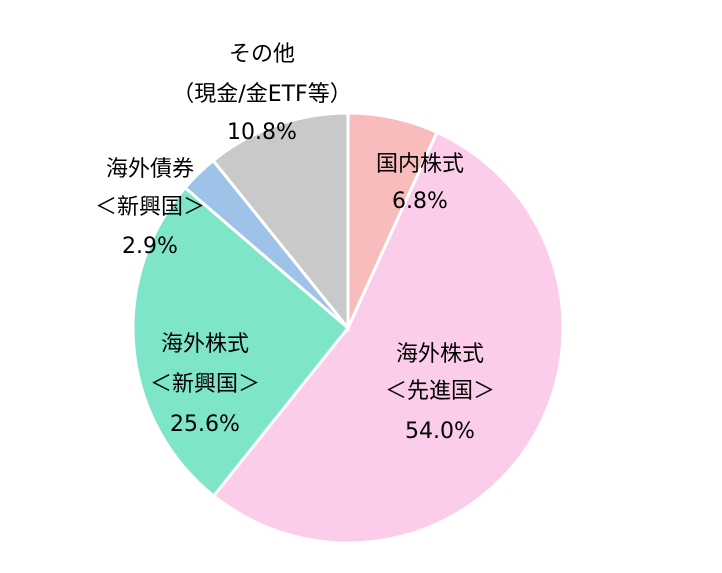 This screenshot has width=722, height=573. Describe the element at coordinates (261, 94) in the screenshot. I see `slice-label: （現金/金ETF等）` at that location.